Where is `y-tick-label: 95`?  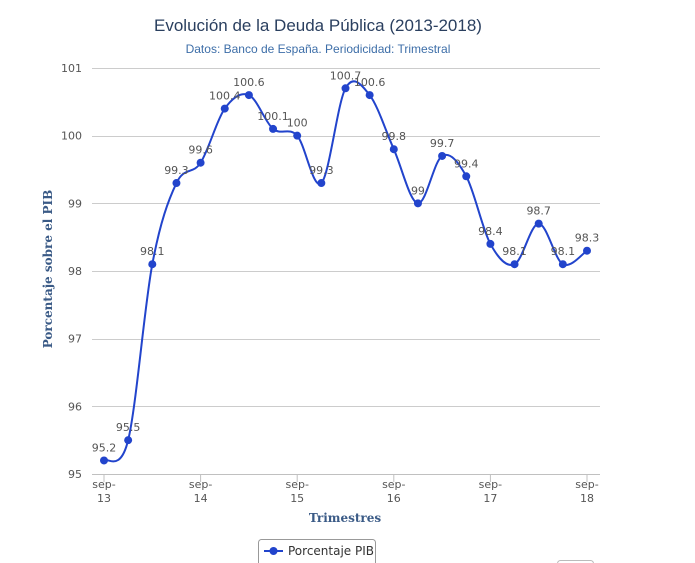
y-tick-label: 95 is located at coordinates (75, 474).